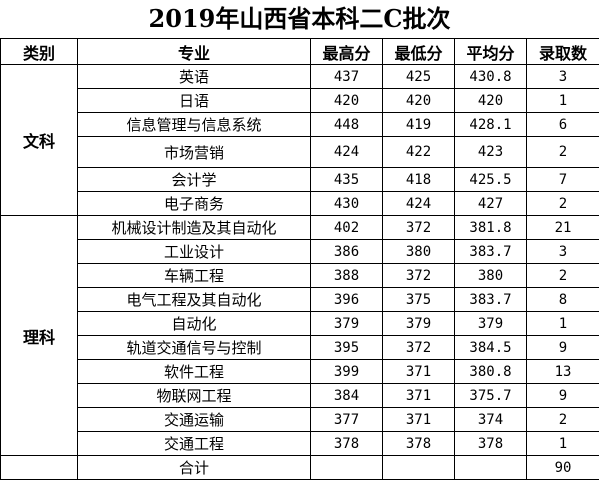  Describe the element at coordinates (490, 275) in the screenshot. I see `avg-cell: 380` at that location.